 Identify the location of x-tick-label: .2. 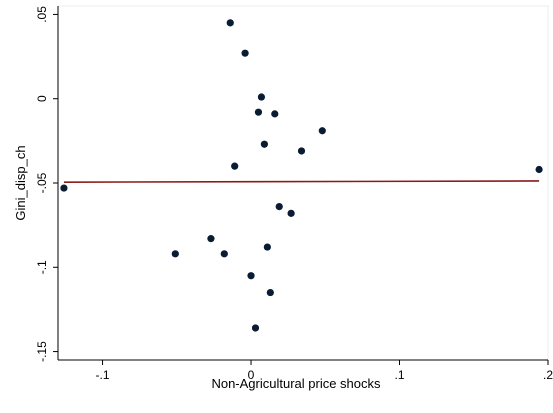
(548, 375).